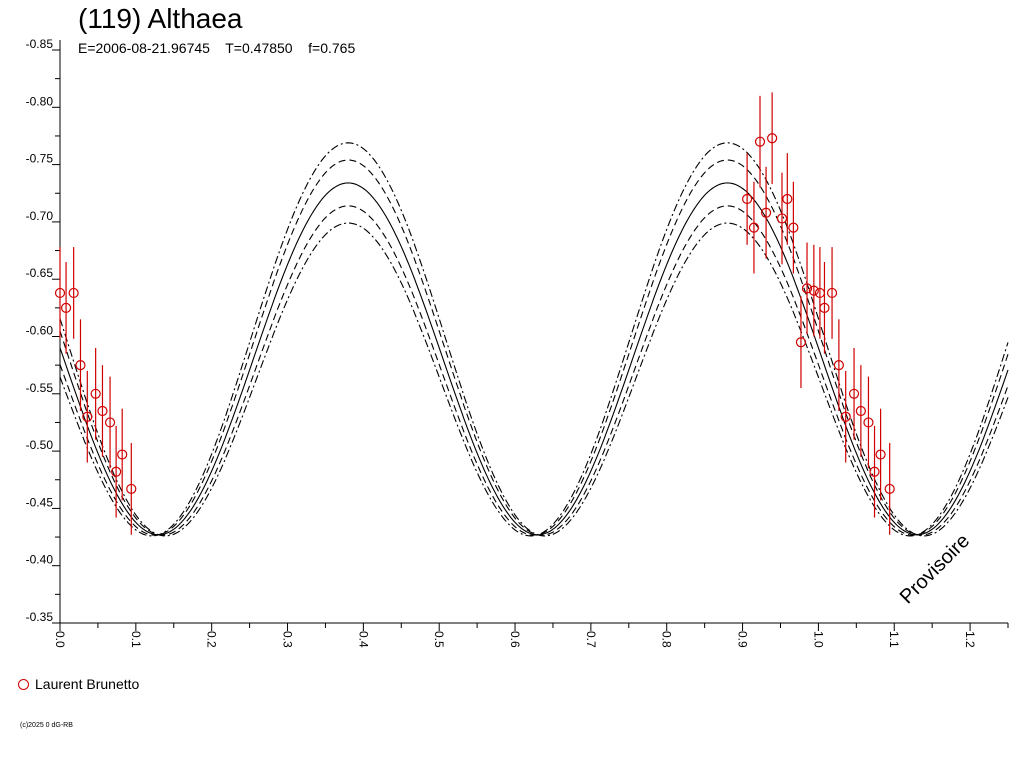  Describe the element at coordinates (40, 159) in the screenshot. I see `y-tick-label: -0.75` at that location.